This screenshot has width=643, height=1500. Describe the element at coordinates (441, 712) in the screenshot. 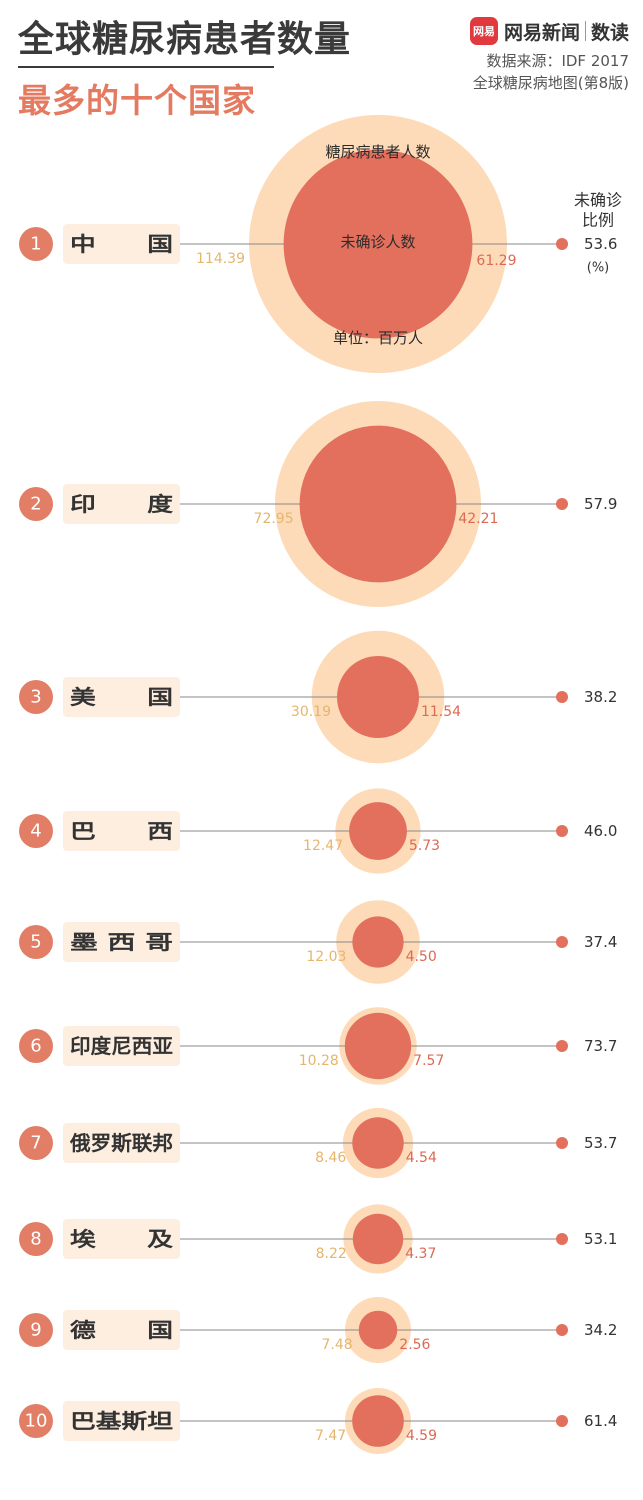

I see `undiagnosed-value-label: 11.54` at that location.